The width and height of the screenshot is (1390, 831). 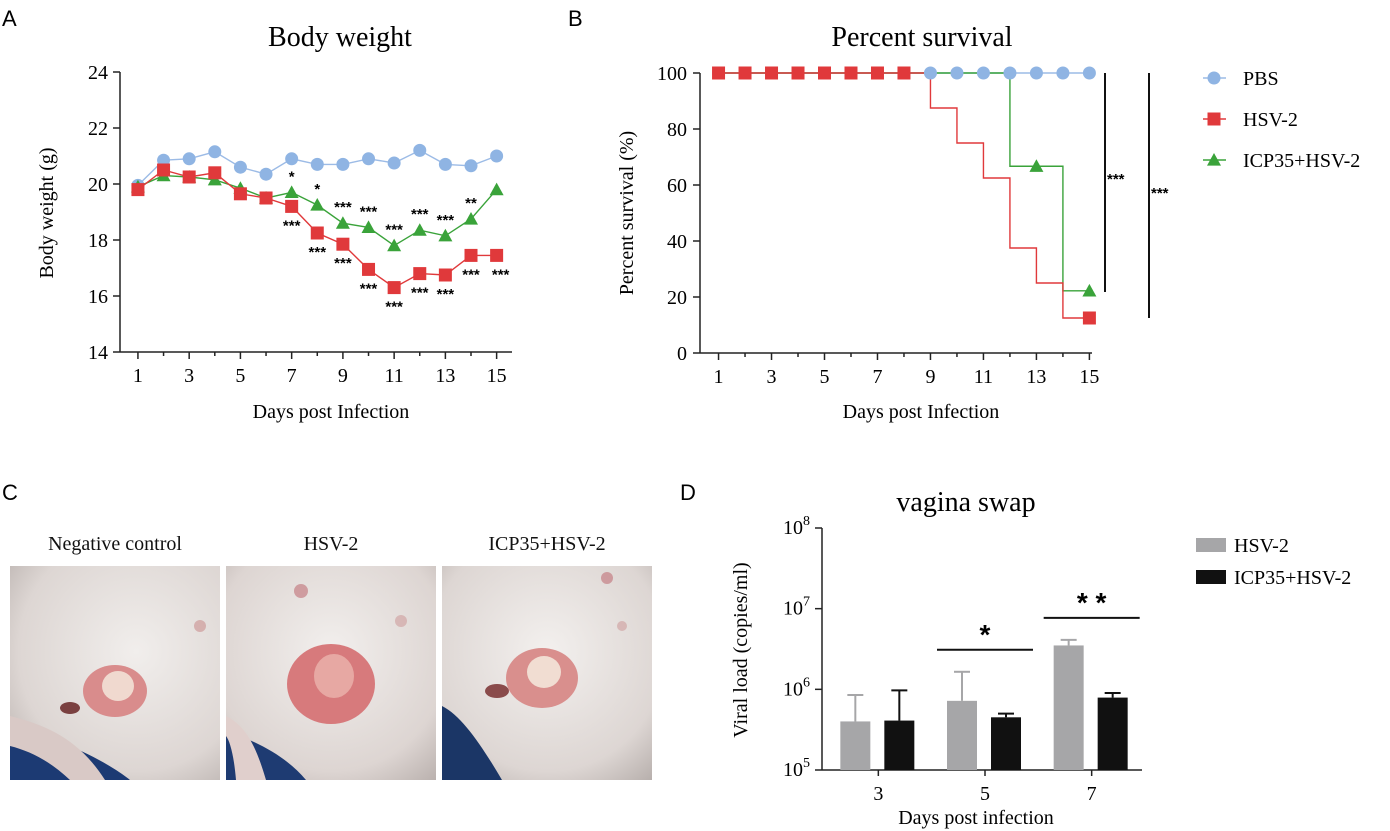 I want to click on chart-a-ylabel: Body weight (g), so click(x=47, y=212).